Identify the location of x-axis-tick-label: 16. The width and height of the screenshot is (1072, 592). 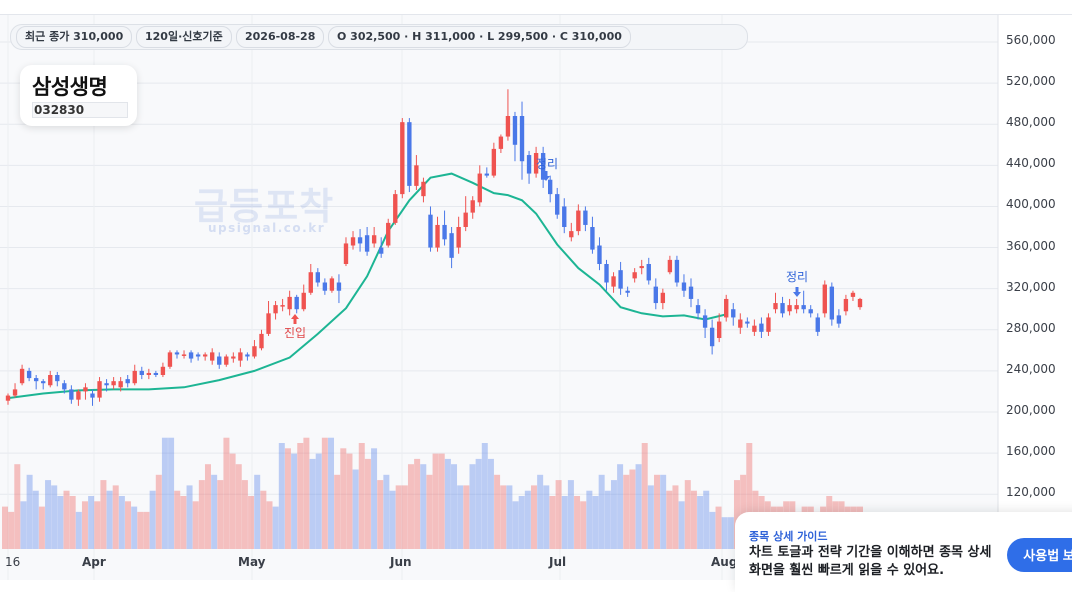
(13, 562).